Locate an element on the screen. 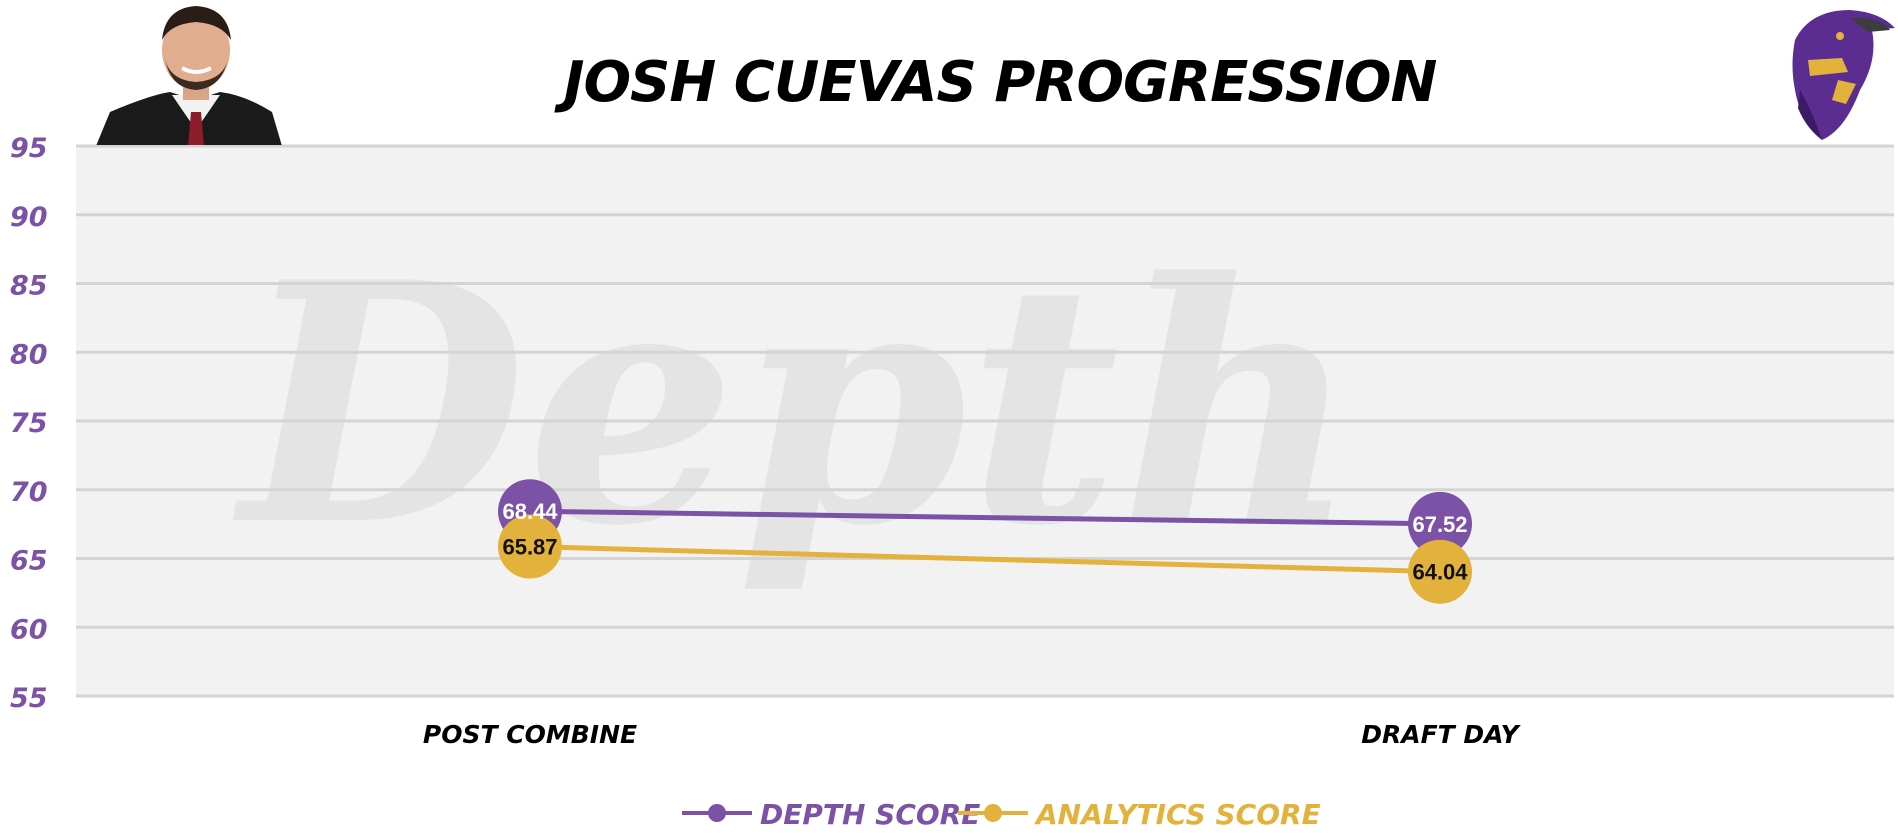 Image resolution: width=1898 pixels, height=840 pixels. y-tick-label: 90 is located at coordinates (29, 217).